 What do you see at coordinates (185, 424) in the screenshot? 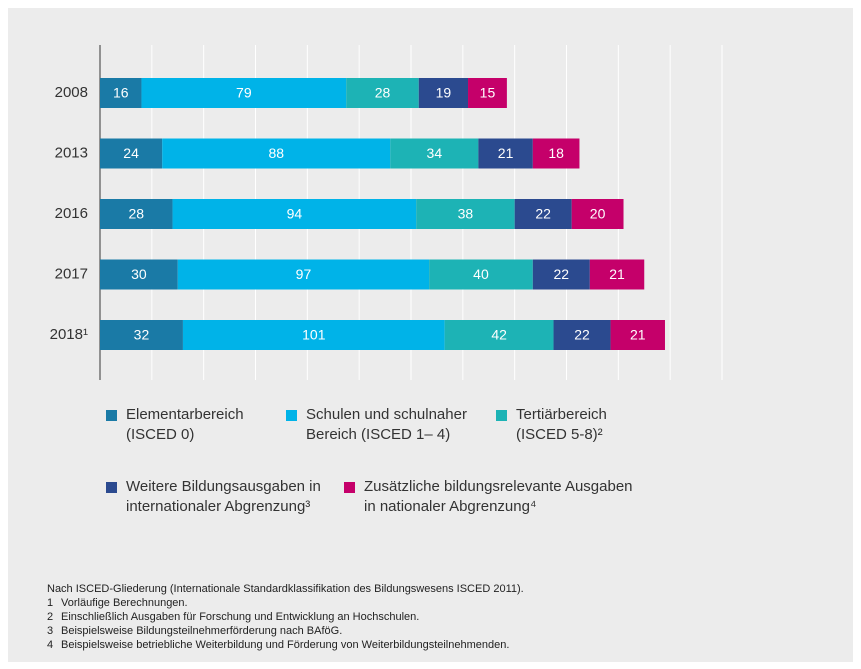
I see `legend-label: Elementarbereich (ISCED 0)` at bounding box center [185, 424].